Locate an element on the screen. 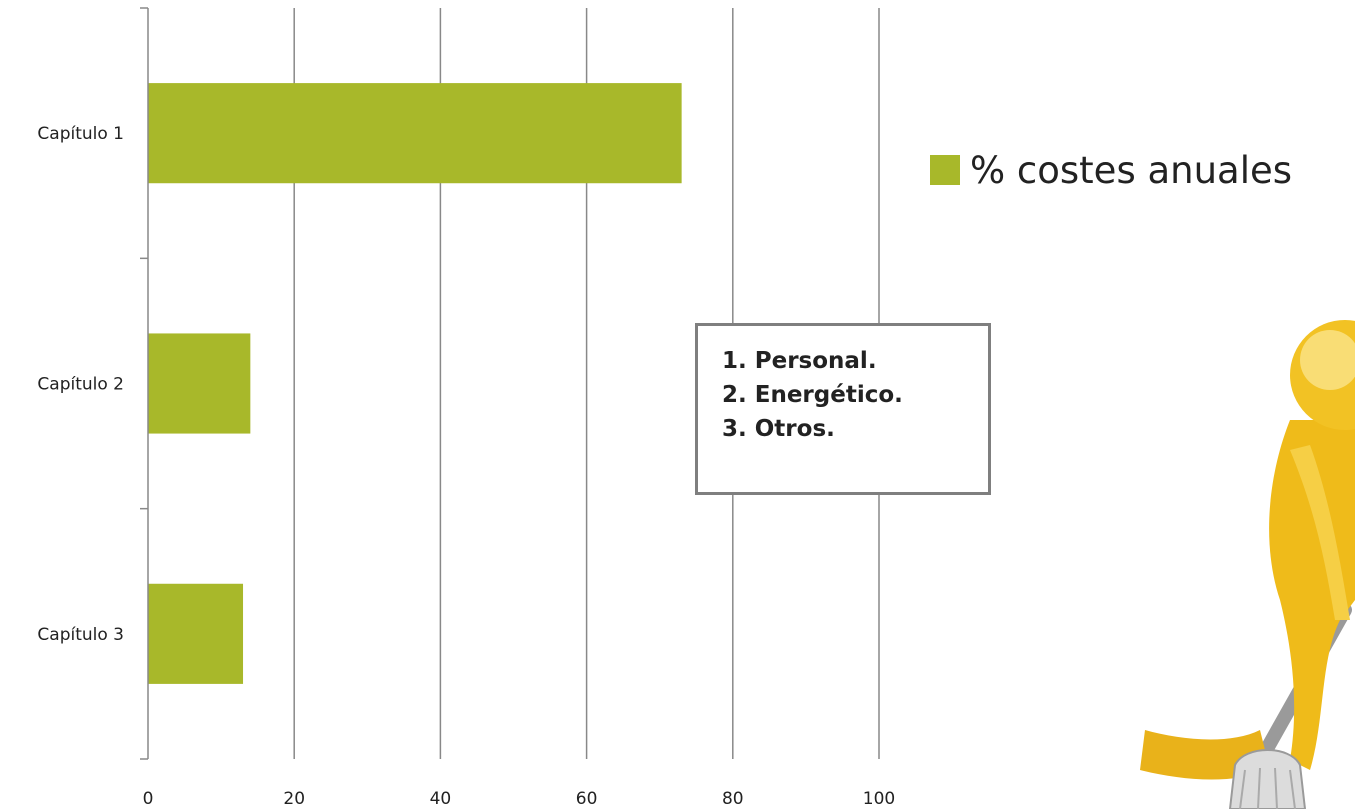 Image resolution: width=1355 pixels, height=809 pixels. legend: % costes anuales is located at coordinates (1111, 170).